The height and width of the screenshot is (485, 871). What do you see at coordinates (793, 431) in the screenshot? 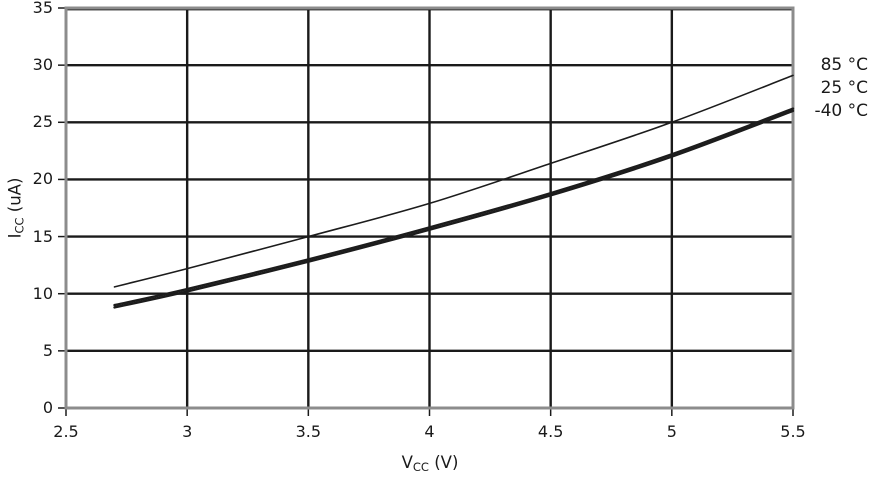
I see `x-tick-label: 5.5` at bounding box center [793, 431].